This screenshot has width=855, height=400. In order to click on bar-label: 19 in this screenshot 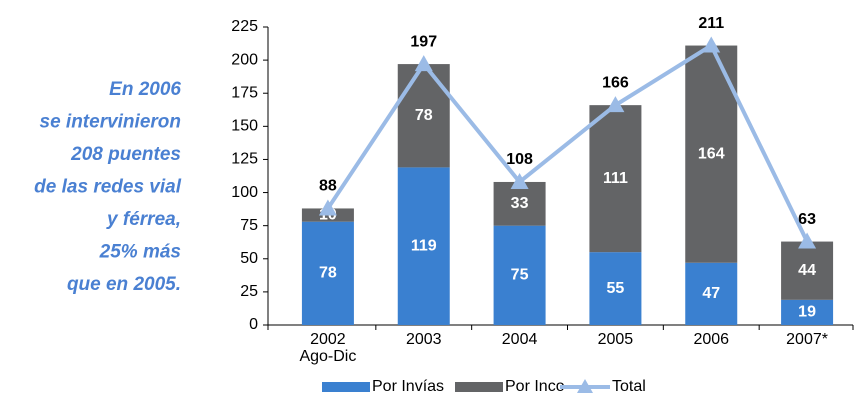, I will do `click(807, 312)`.